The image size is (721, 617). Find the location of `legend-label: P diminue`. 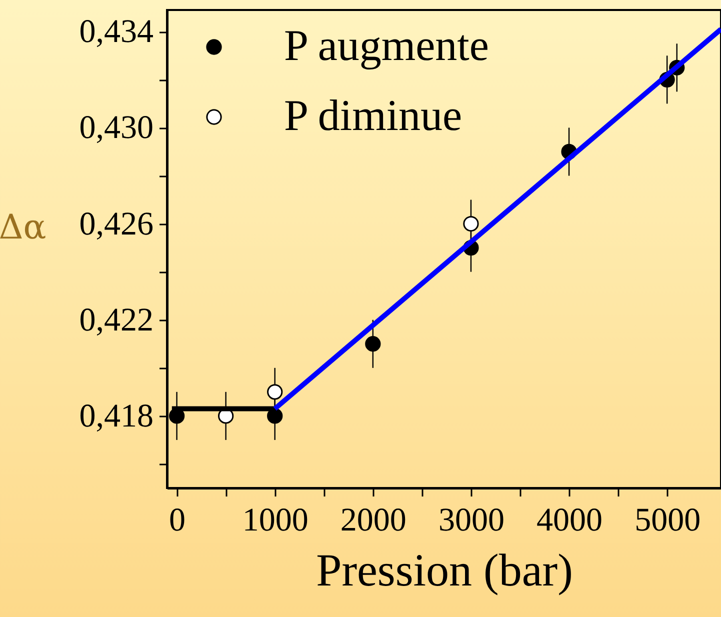

legend-label: P diminue is located at coordinates (373, 115).